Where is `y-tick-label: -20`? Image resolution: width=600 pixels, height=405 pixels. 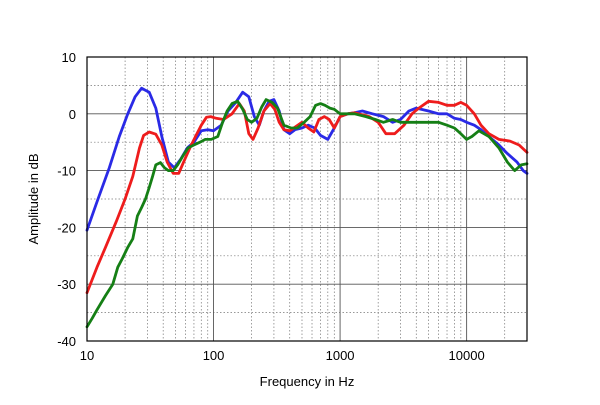
y-tick-label: -20 is located at coordinates (66, 227).